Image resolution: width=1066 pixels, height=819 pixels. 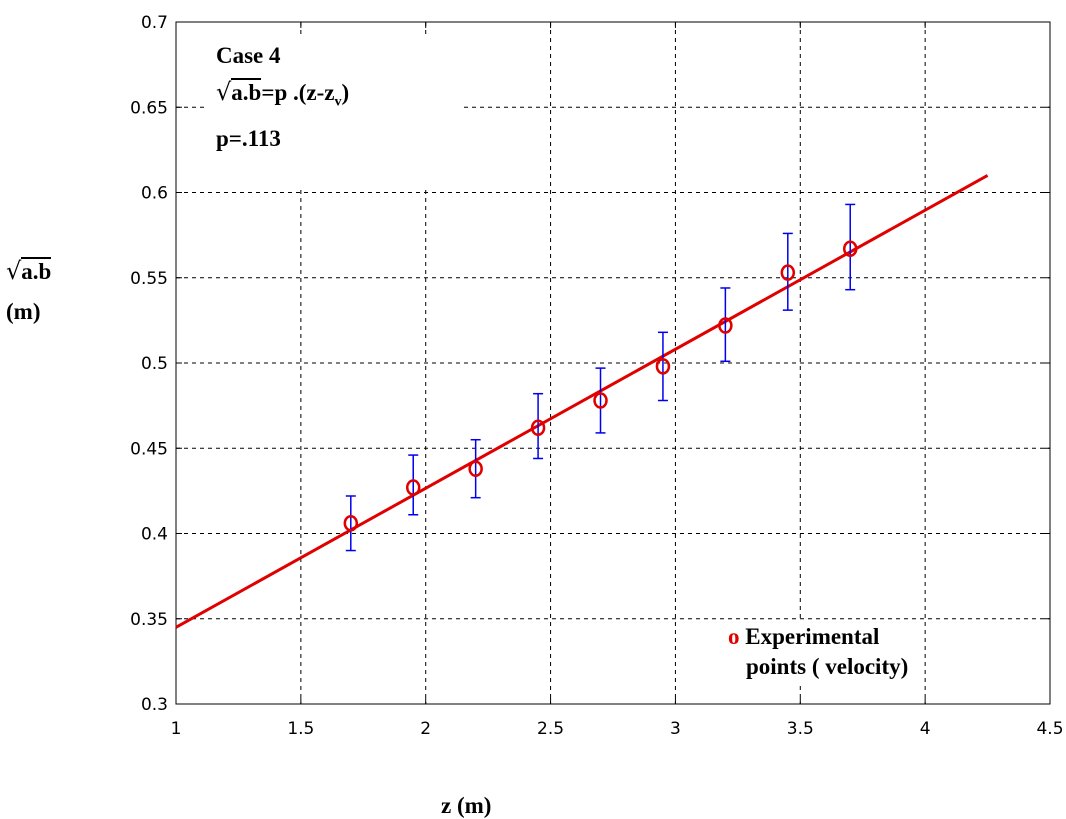 What do you see at coordinates (224, 92) in the screenshot?
I see `sqrt-symbol: √` at bounding box center [224, 92].